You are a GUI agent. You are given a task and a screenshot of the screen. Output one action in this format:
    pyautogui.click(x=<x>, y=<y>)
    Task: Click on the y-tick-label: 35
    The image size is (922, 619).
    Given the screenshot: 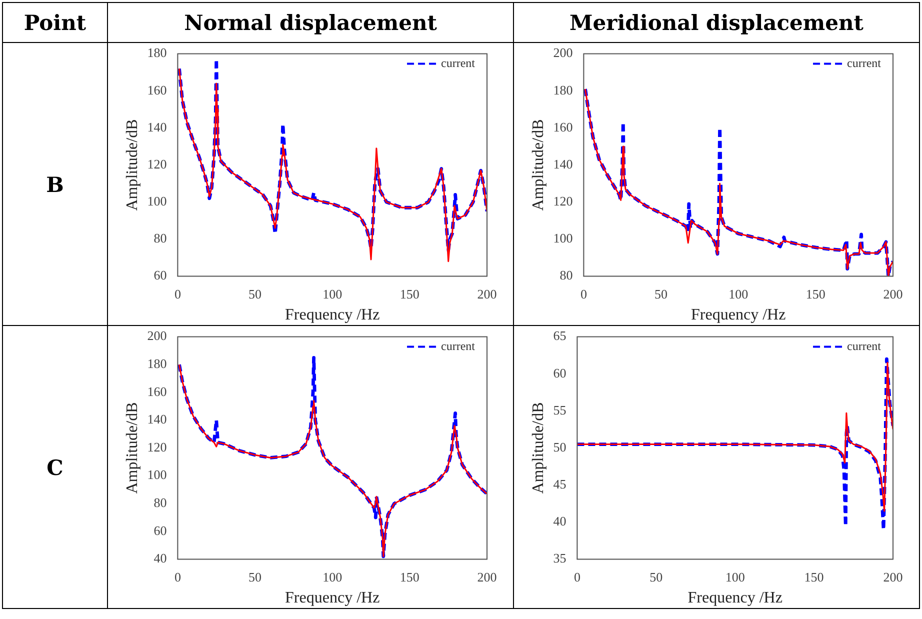 What is the action you would take?
    pyautogui.click(x=559, y=558)
    